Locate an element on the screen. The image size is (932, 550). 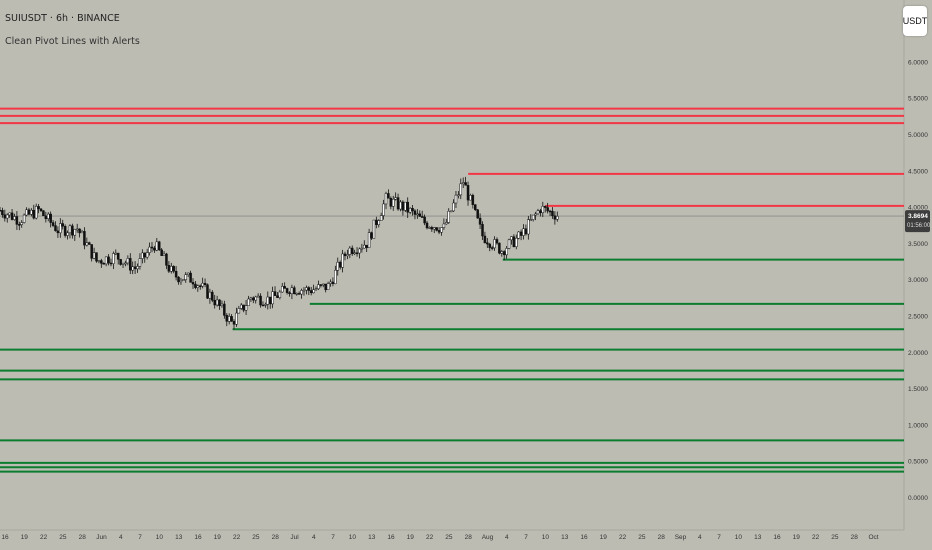
x-tick-label: Jun is located at coordinates (101, 537).